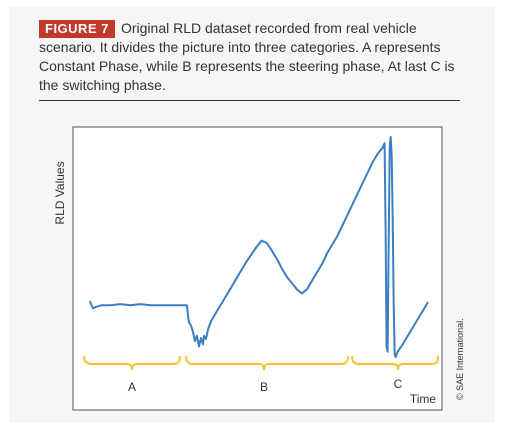  Describe the element at coordinates (423, 399) in the screenshot. I see `x-axis-label: Time` at that location.